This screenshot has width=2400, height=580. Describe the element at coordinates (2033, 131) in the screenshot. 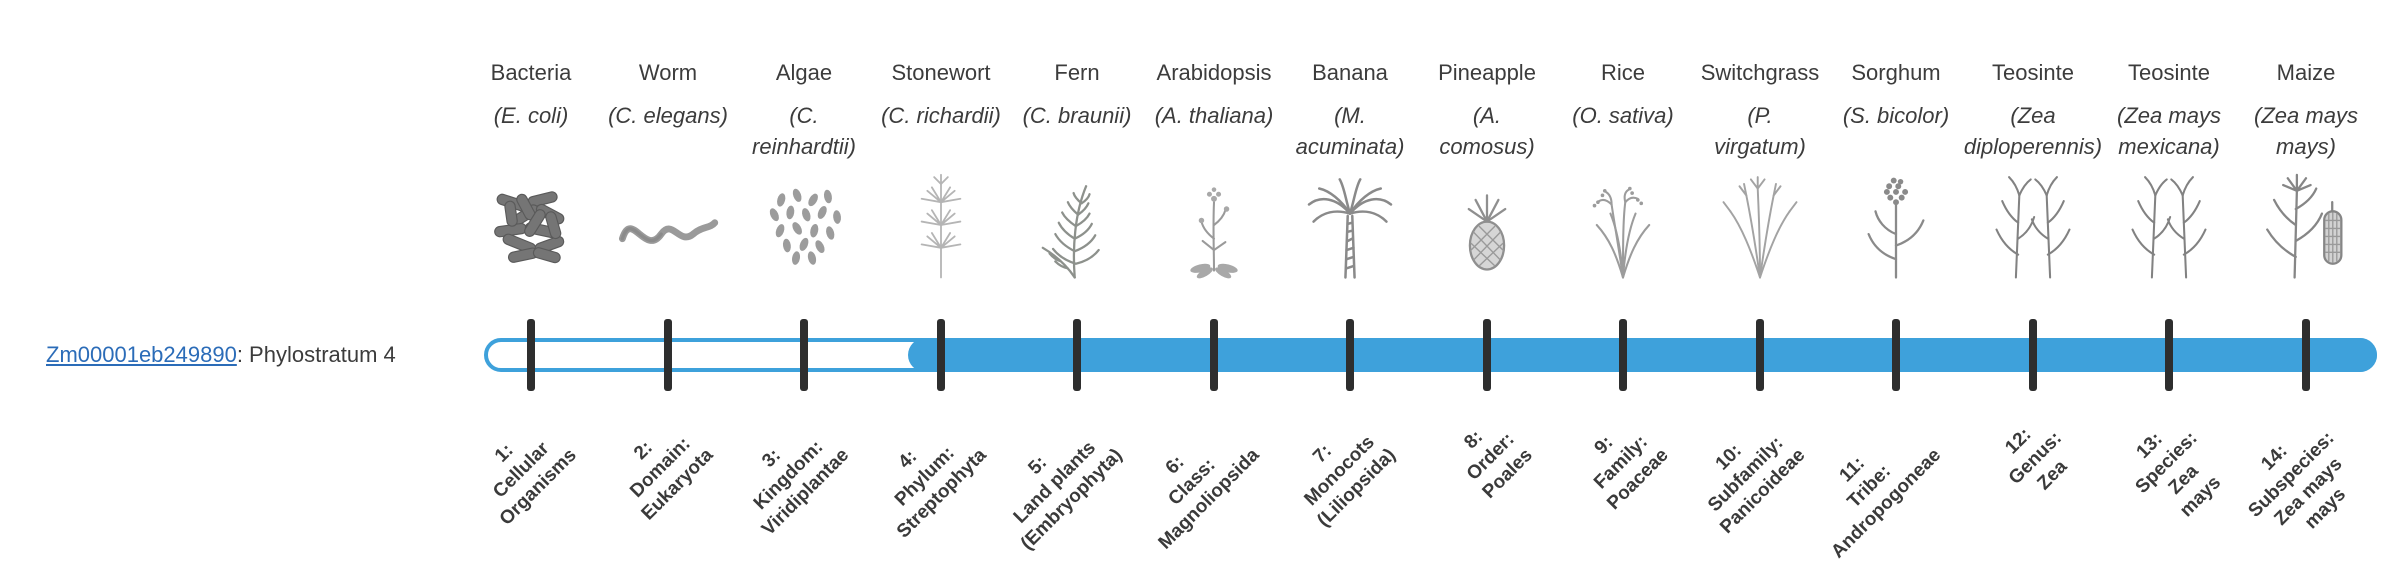

I see `organism-scientific-name: (Zea diploperennis)` at that location.